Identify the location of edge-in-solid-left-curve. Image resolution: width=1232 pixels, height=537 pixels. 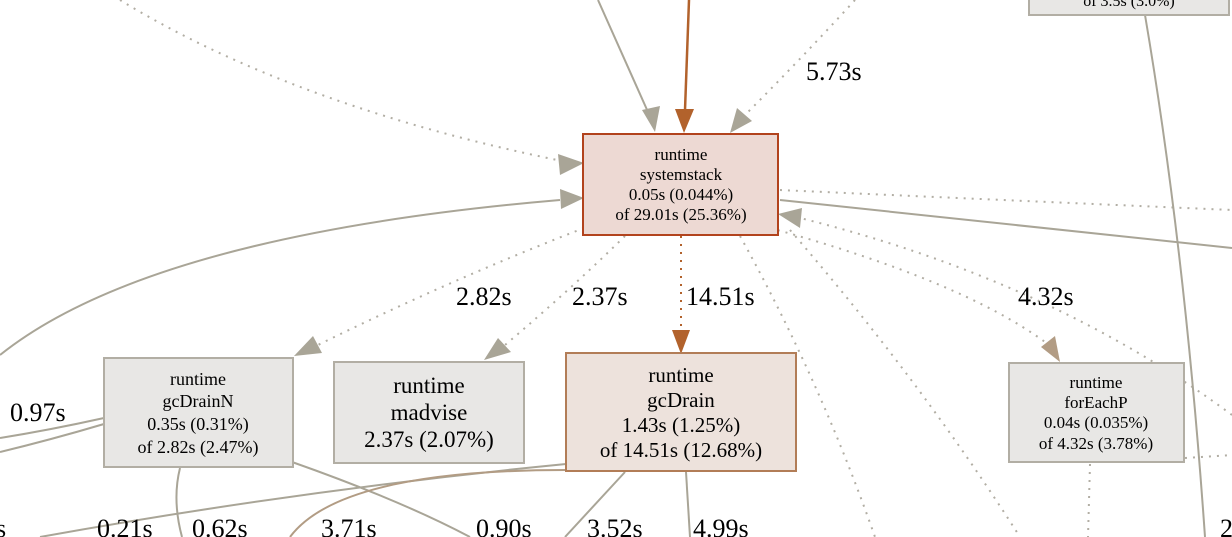
(280, 277).